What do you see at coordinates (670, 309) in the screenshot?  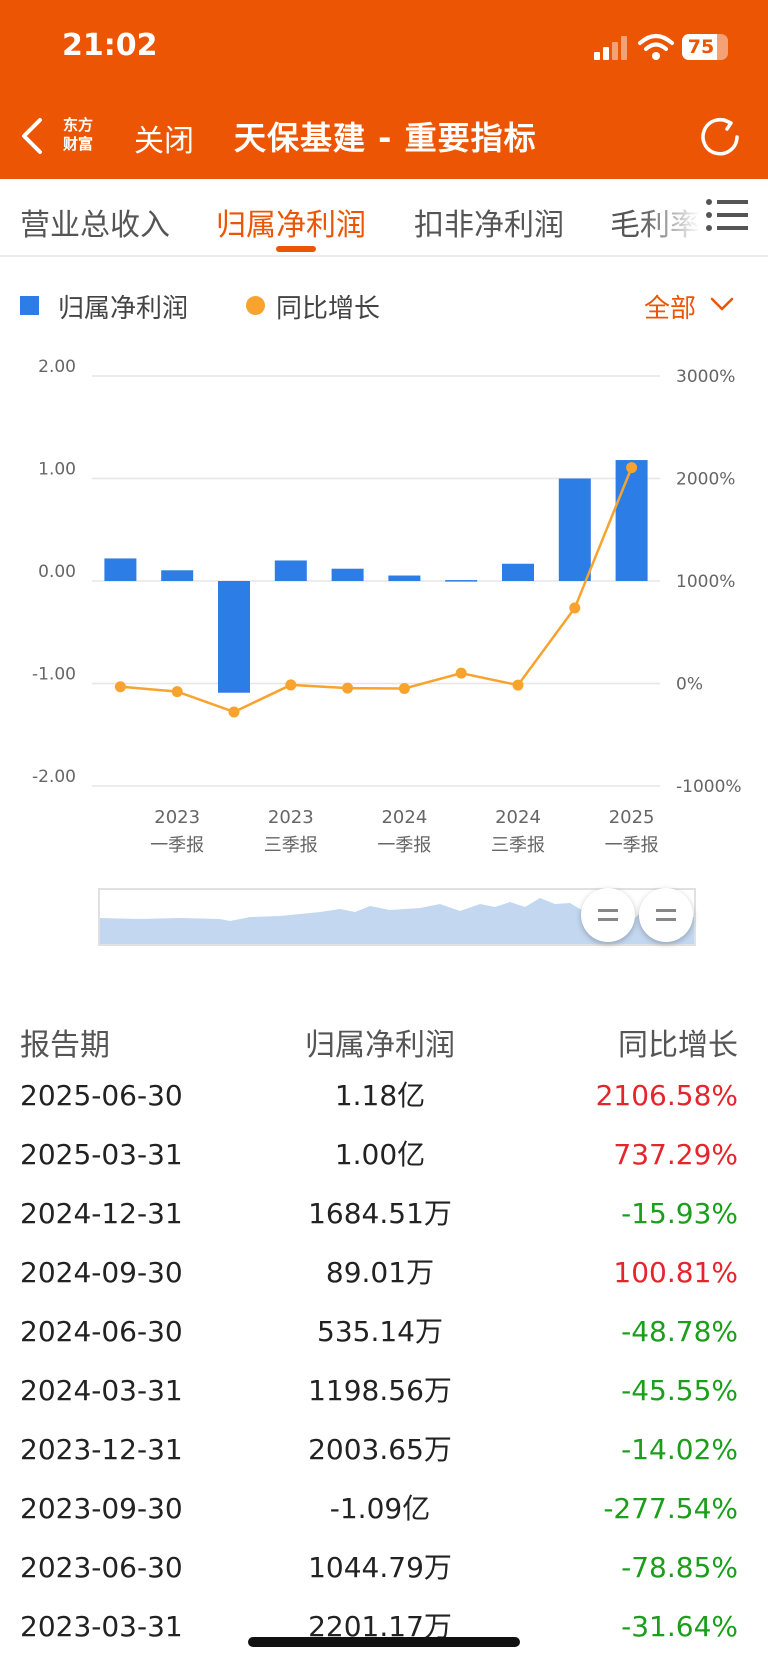 I see `period-filter-dropdown: 全部` at bounding box center [670, 309].